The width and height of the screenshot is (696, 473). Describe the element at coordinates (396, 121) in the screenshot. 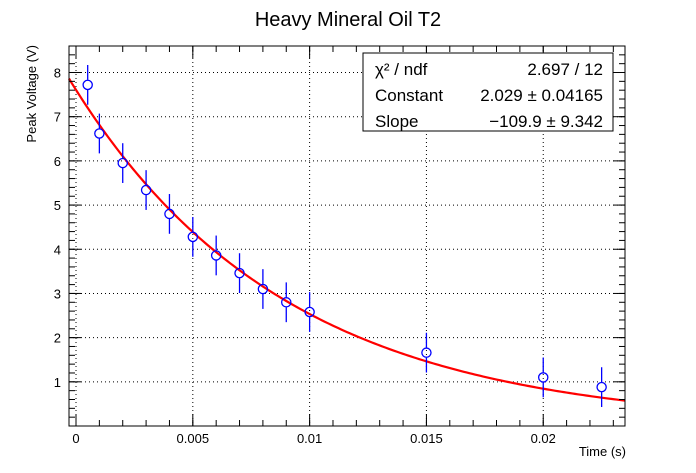

I see `stats-label: Slope` at that location.